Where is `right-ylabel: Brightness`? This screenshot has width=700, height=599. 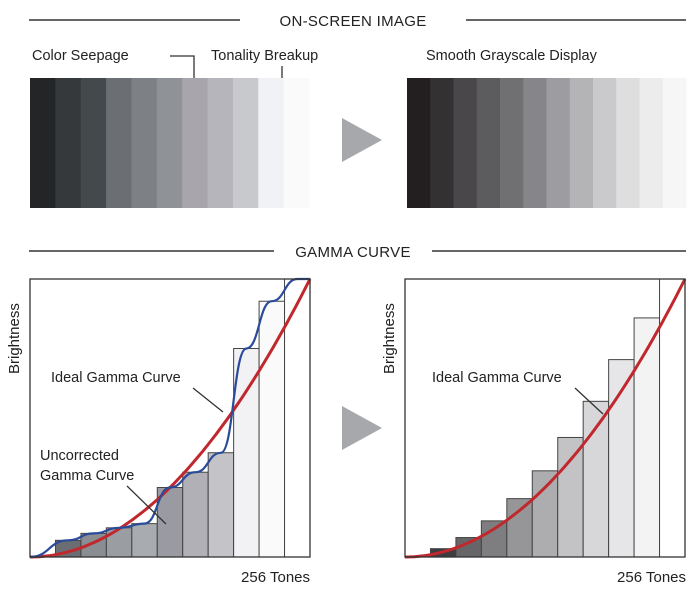
right-ylabel: Brightness is located at coordinates (389, 338).